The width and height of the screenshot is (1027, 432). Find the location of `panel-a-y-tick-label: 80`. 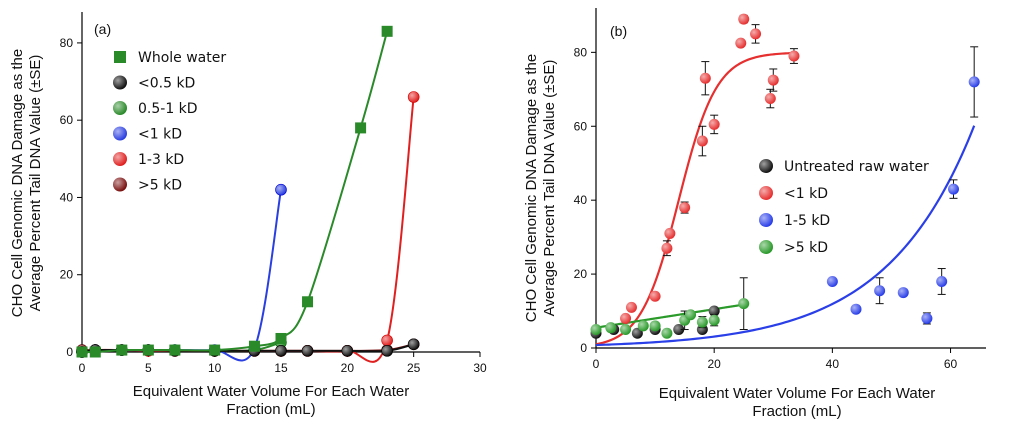

panel-a-y-tick-label: 80 is located at coordinates (67, 43).